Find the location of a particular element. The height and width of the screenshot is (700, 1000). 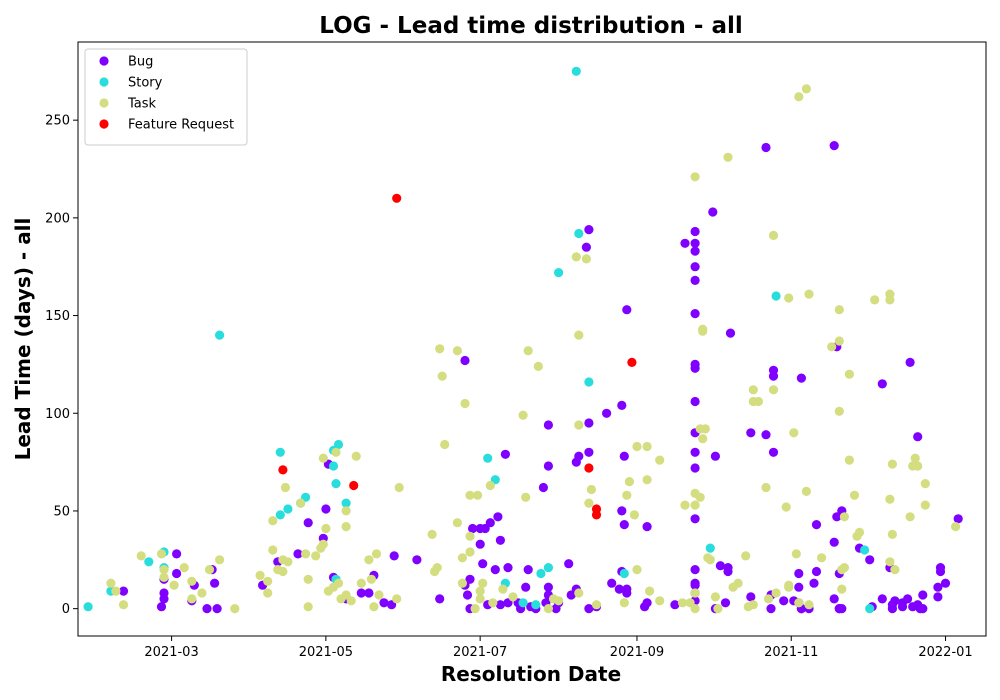

legend-label: Feature Request is located at coordinates (181, 125).